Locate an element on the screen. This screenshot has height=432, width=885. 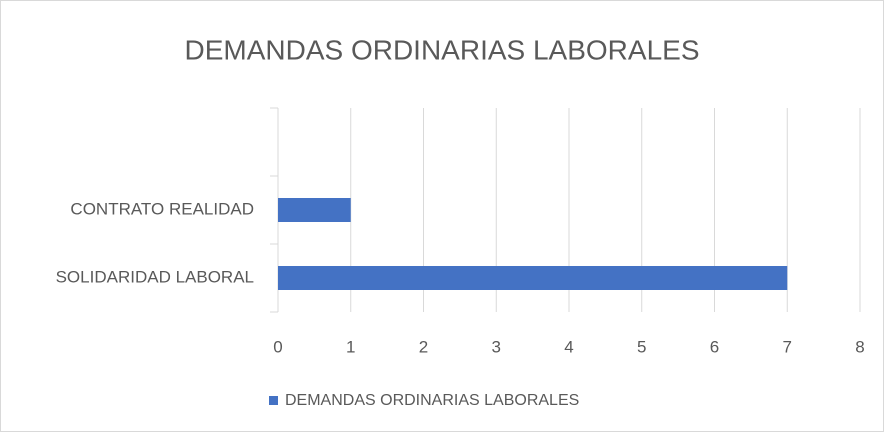
legend-label: DEMANDAS ORDINARIAS LABORALES is located at coordinates (432, 400).